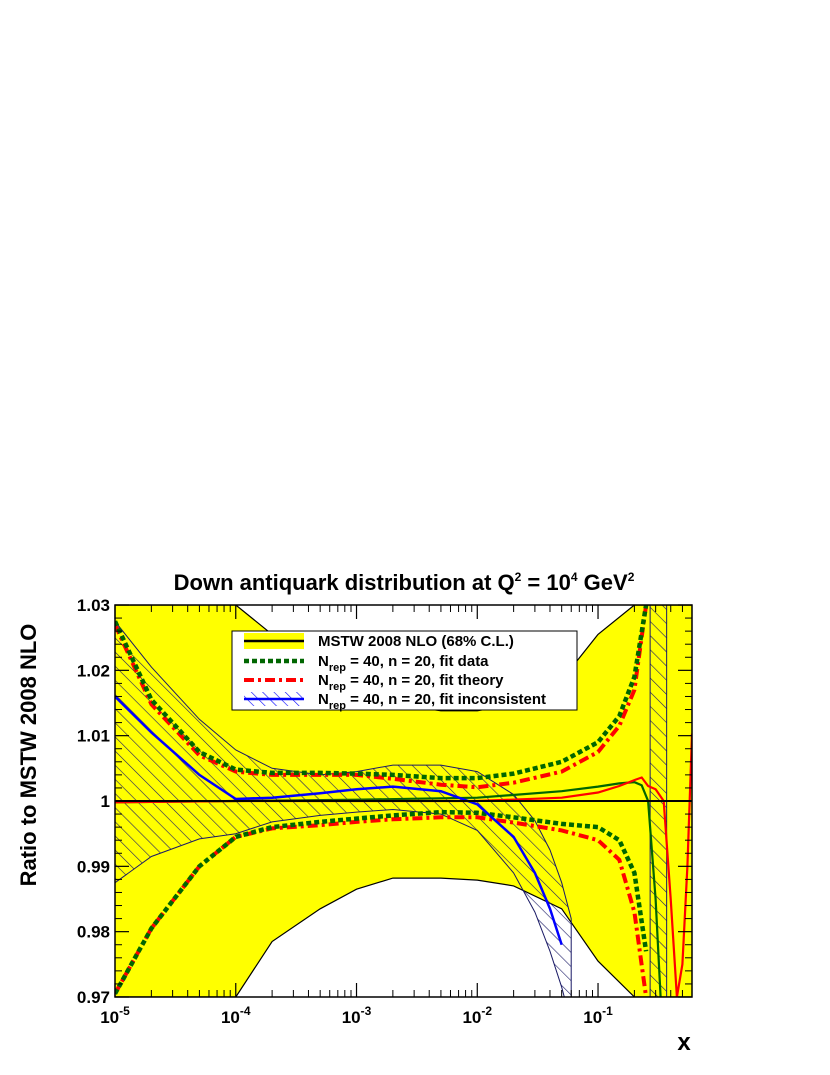 The height and width of the screenshot is (1075, 830). I want to click on fit-inconsistent-central-line, so click(339, 820).